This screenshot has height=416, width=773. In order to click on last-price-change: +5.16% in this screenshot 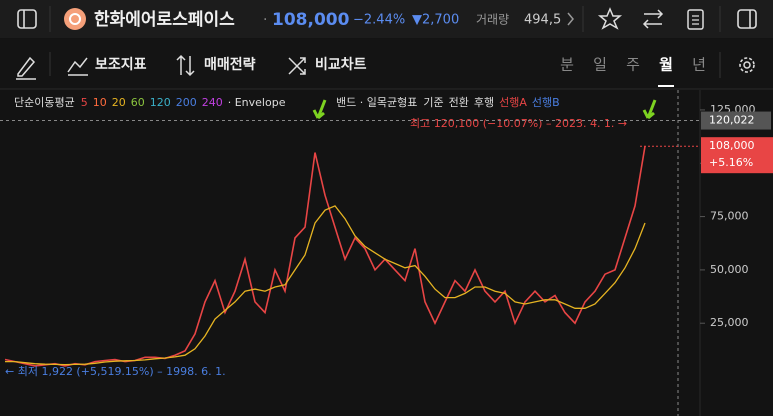, I will do `click(731, 162)`.